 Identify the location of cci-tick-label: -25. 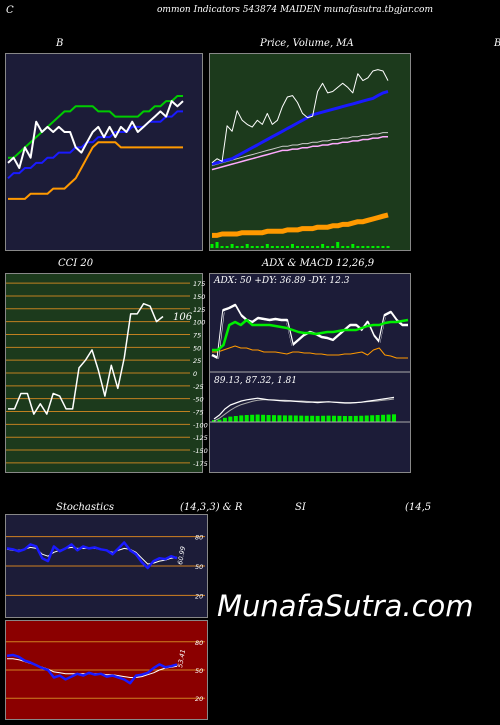
(198, 387).